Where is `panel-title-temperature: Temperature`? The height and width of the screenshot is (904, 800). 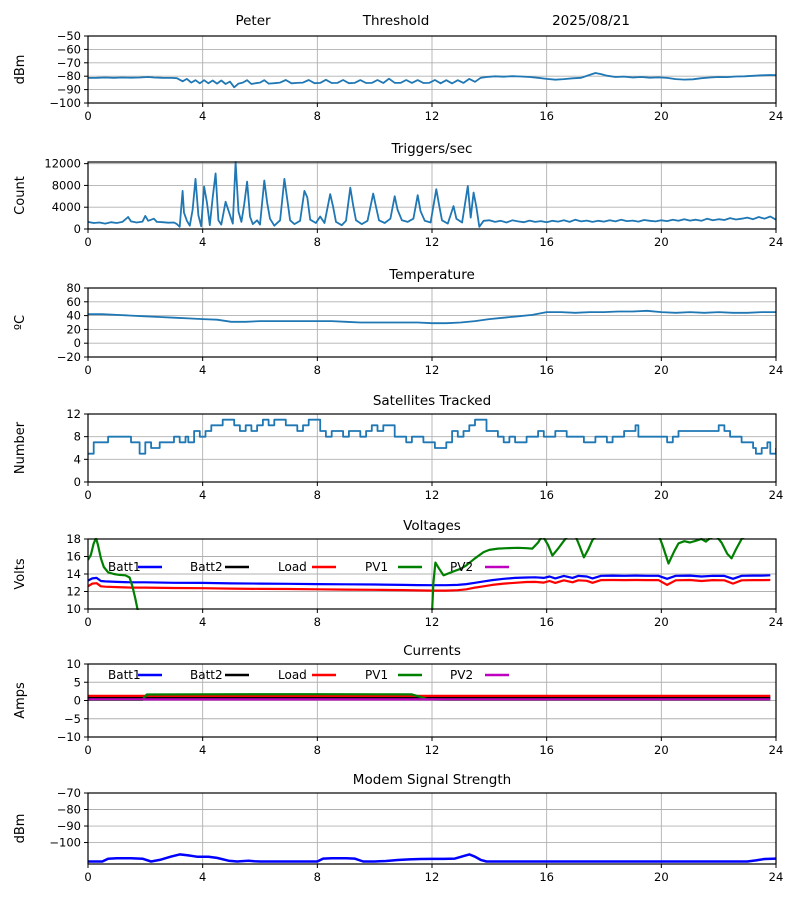
panel-title-temperature: Temperature is located at coordinates (431, 275).